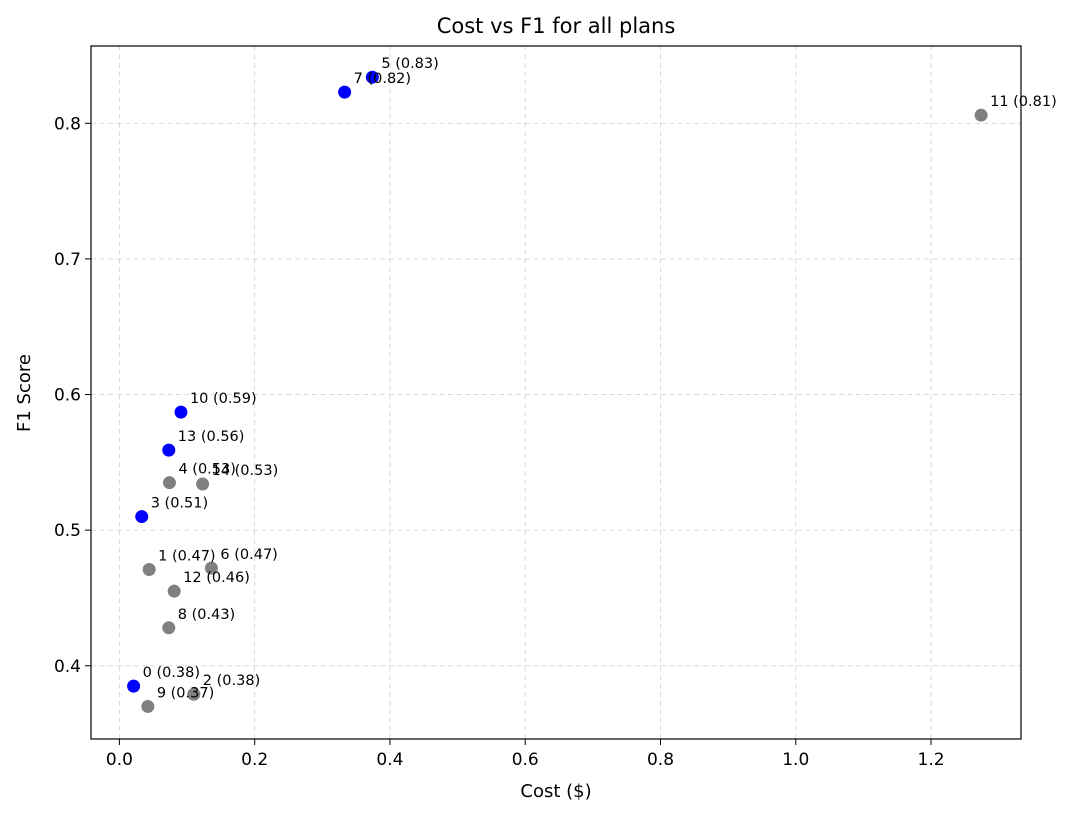  What do you see at coordinates (185, 693) in the screenshot?
I see `point-label-9: 9 (0.37)` at bounding box center [185, 693].